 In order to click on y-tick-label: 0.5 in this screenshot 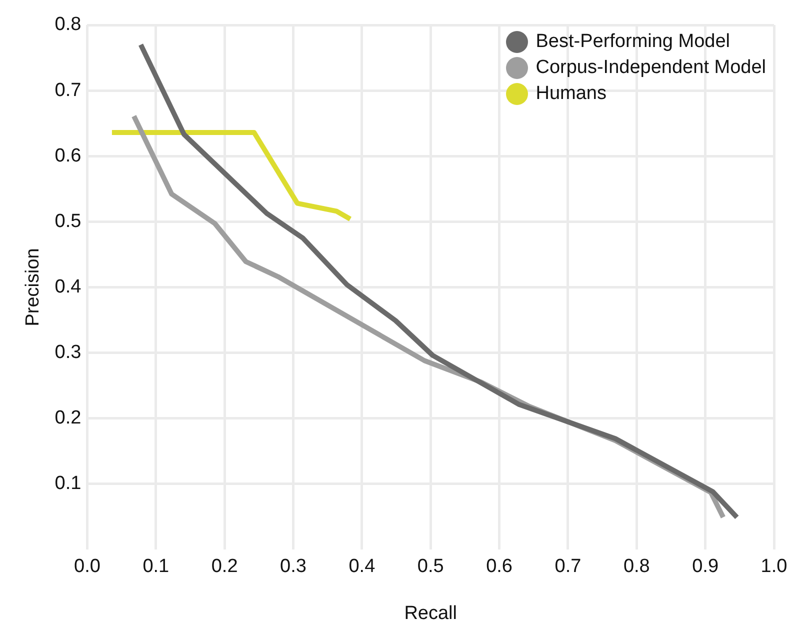, I will do `click(68, 221)`.